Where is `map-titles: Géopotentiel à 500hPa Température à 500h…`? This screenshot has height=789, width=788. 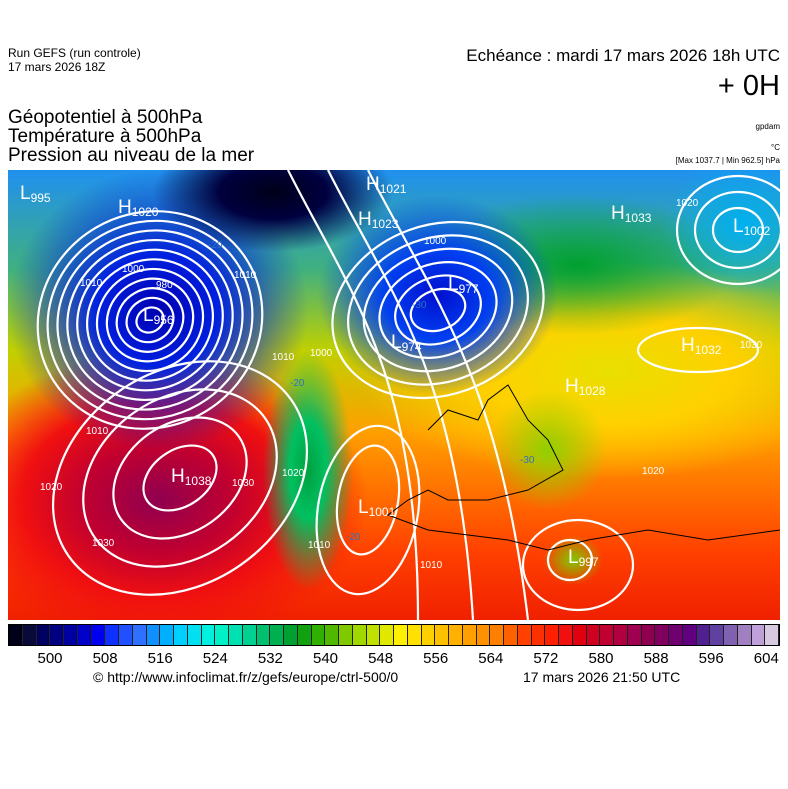
map-titles: Géopotentiel à 500hPa Température à 500h… is located at coordinates (131, 136).